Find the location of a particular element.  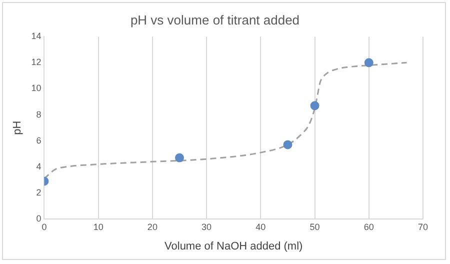

x-tick-label: 10 is located at coordinates (98, 227).